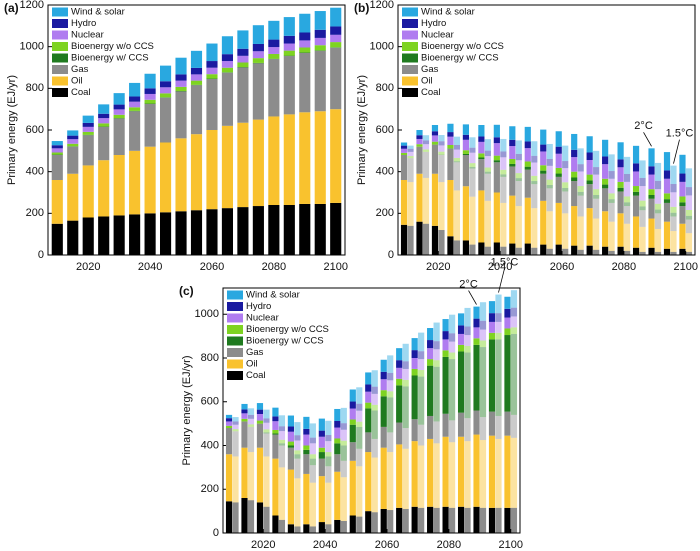 The image size is (700, 551). I want to click on annotation-arrow, so click(472, 297).